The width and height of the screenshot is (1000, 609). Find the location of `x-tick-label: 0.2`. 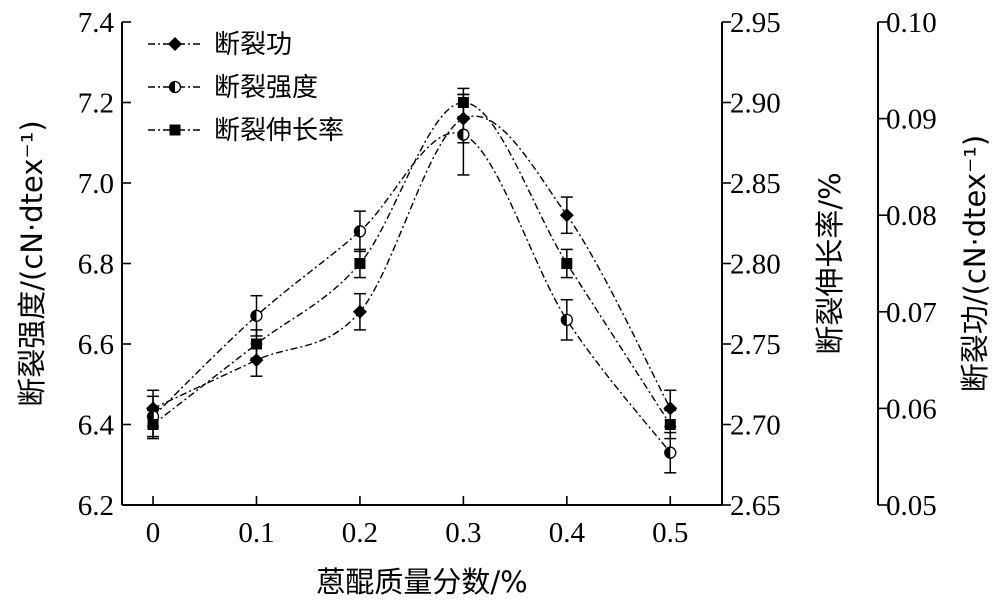

x-tick-label: 0.2 is located at coordinates (360, 533).